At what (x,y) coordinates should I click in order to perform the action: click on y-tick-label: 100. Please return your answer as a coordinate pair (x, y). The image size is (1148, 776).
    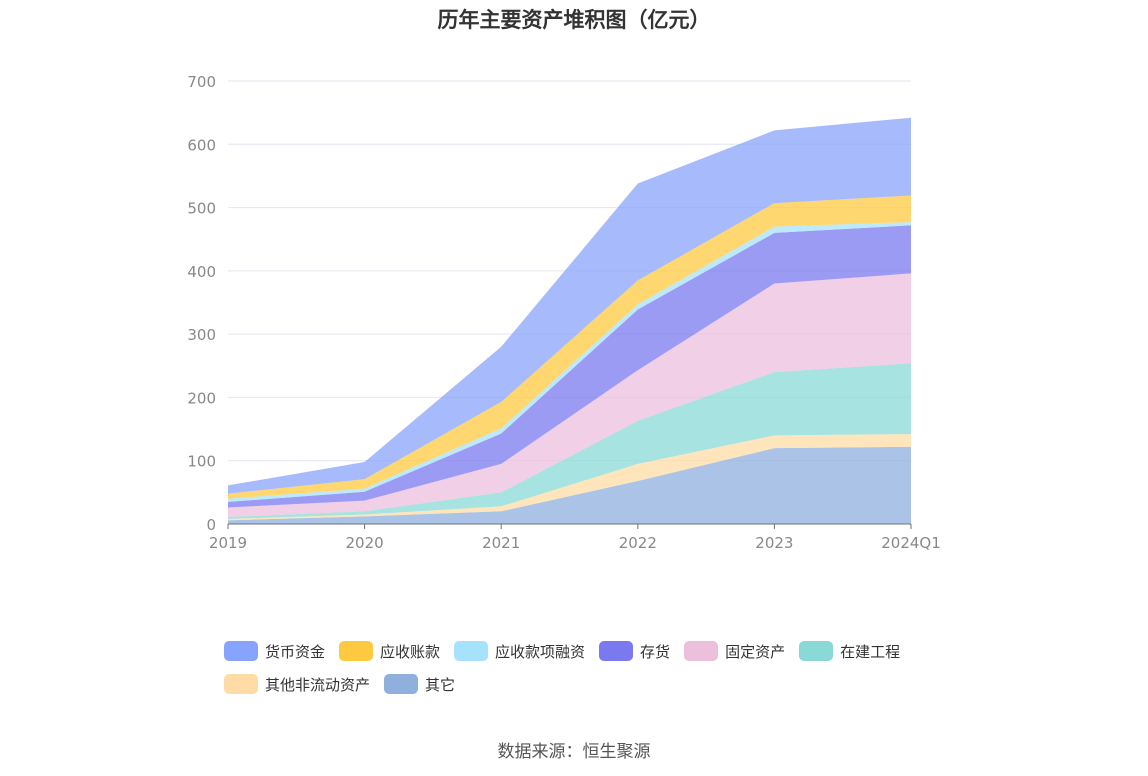
    Looking at the image, I should click on (201, 462).